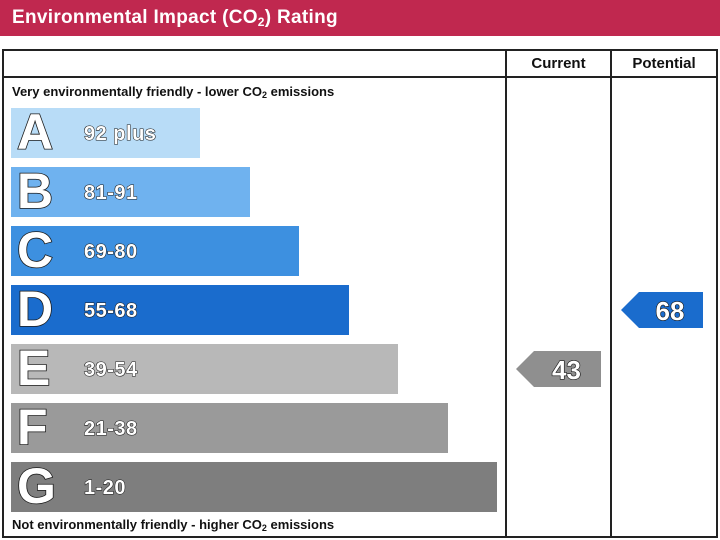 The height and width of the screenshot is (540, 720). I want to click on current-rating-arrow: 43, so click(558, 369).